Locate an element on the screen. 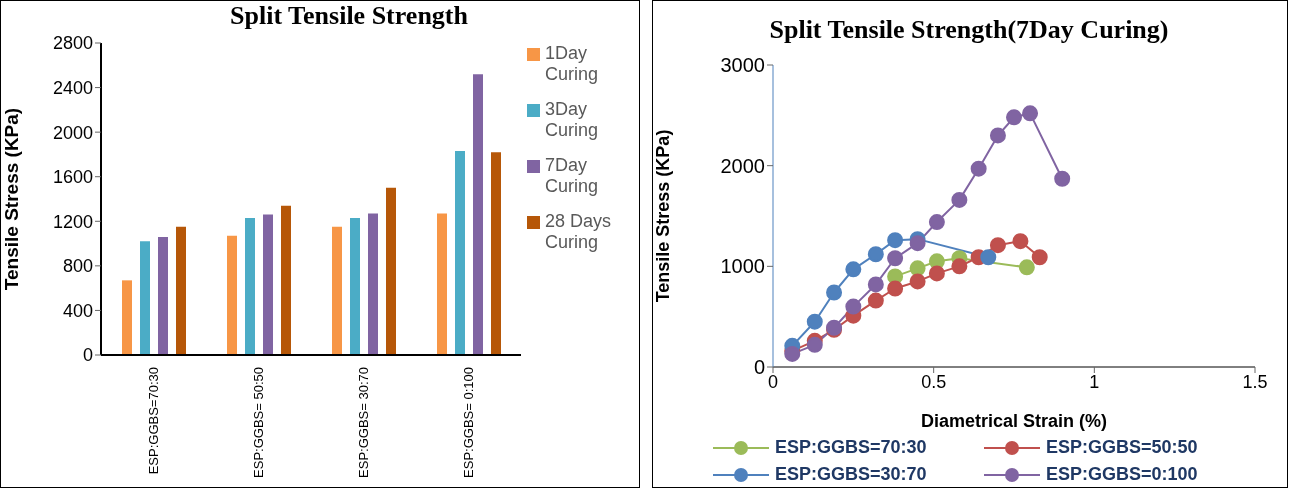  legend-label: 7Day Curing is located at coordinates (572, 176).